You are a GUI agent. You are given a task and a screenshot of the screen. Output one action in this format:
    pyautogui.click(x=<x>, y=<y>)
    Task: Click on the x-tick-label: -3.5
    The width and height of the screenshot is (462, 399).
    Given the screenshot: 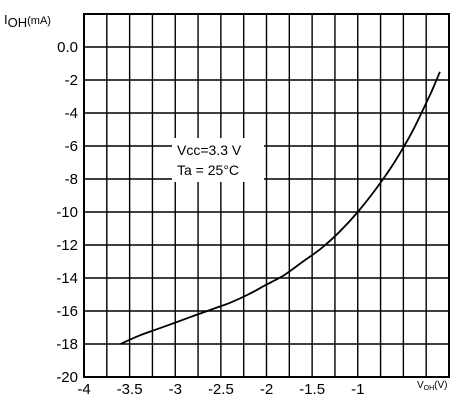 What is the action you would take?
    pyautogui.click(x=130, y=389)
    